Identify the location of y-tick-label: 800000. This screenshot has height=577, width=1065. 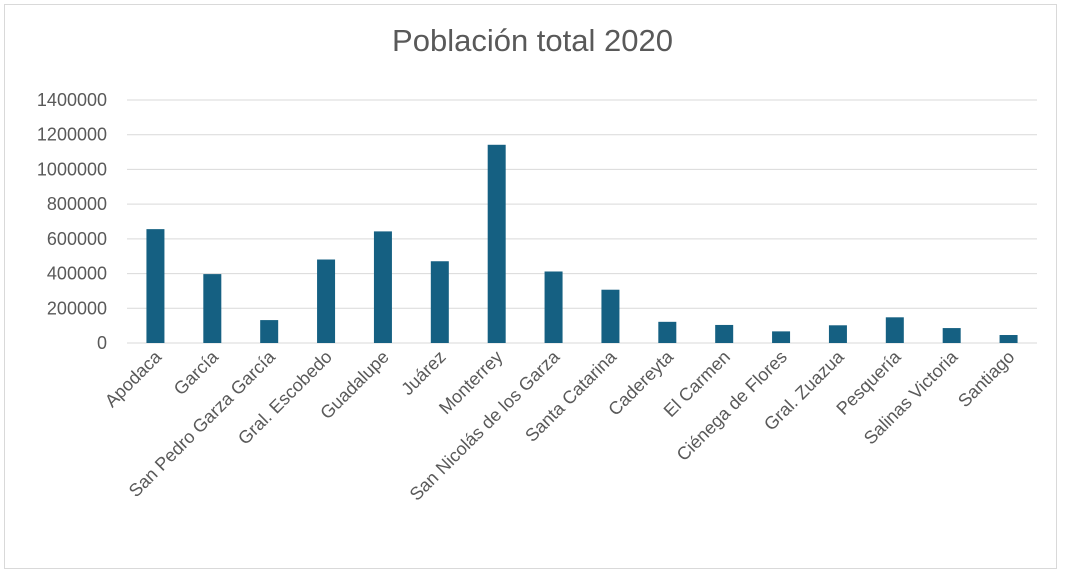
(77, 204).